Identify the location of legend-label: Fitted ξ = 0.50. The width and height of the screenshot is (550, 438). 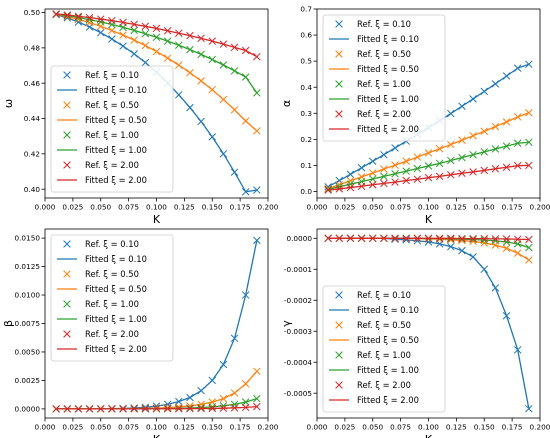
(116, 289).